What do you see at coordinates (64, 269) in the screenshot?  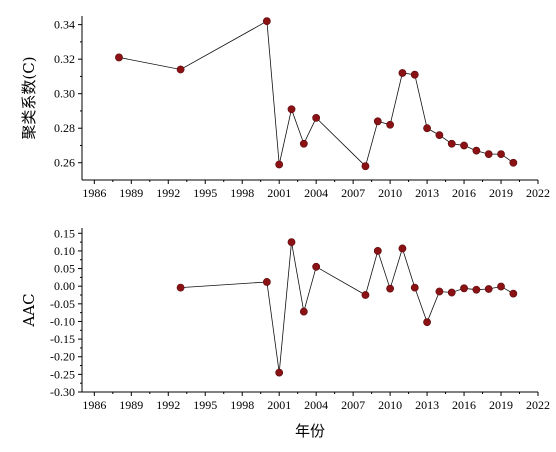 I see `y-tick-label: 0.05` at bounding box center [64, 269].